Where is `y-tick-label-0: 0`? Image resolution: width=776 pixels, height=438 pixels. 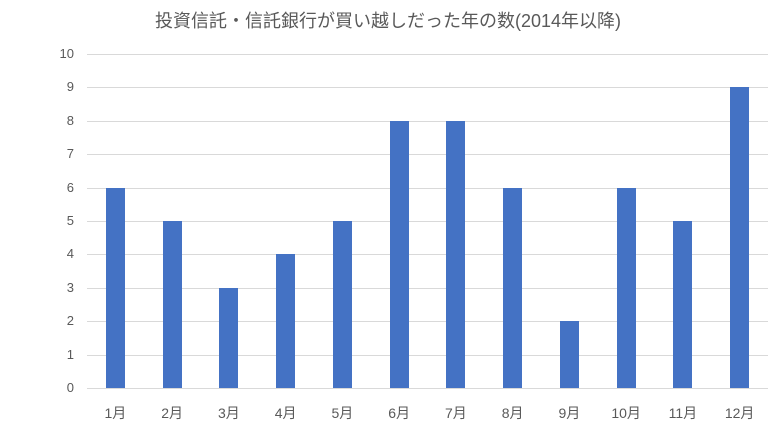
y-tick-label-0: 0 is located at coordinates (70, 387).